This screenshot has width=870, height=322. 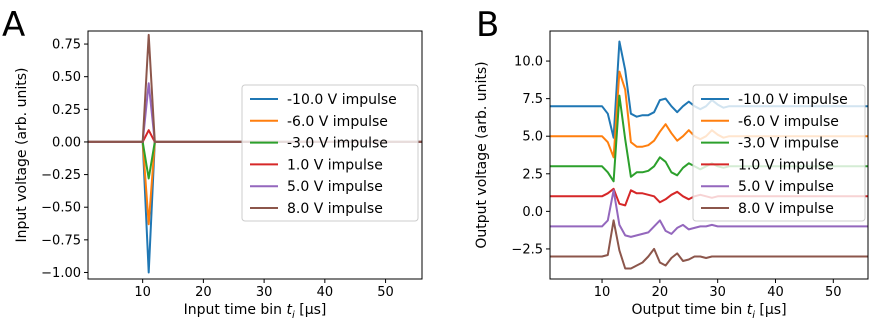 What do you see at coordinates (532, 137) in the screenshot?
I see `y-tick-label: 5.0` at bounding box center [532, 137].